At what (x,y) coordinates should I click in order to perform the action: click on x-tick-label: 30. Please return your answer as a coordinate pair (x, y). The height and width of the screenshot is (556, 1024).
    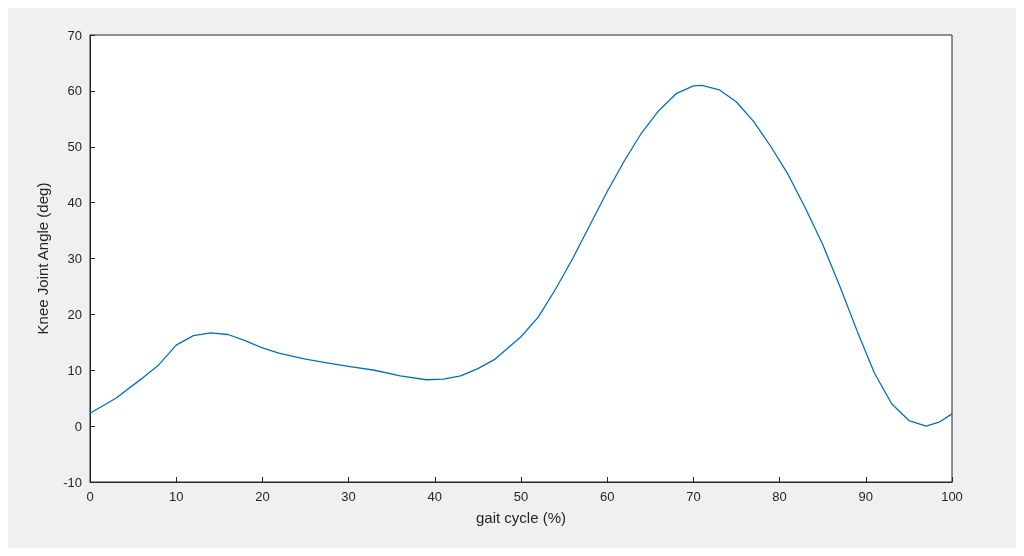
    Looking at the image, I should click on (348, 496).